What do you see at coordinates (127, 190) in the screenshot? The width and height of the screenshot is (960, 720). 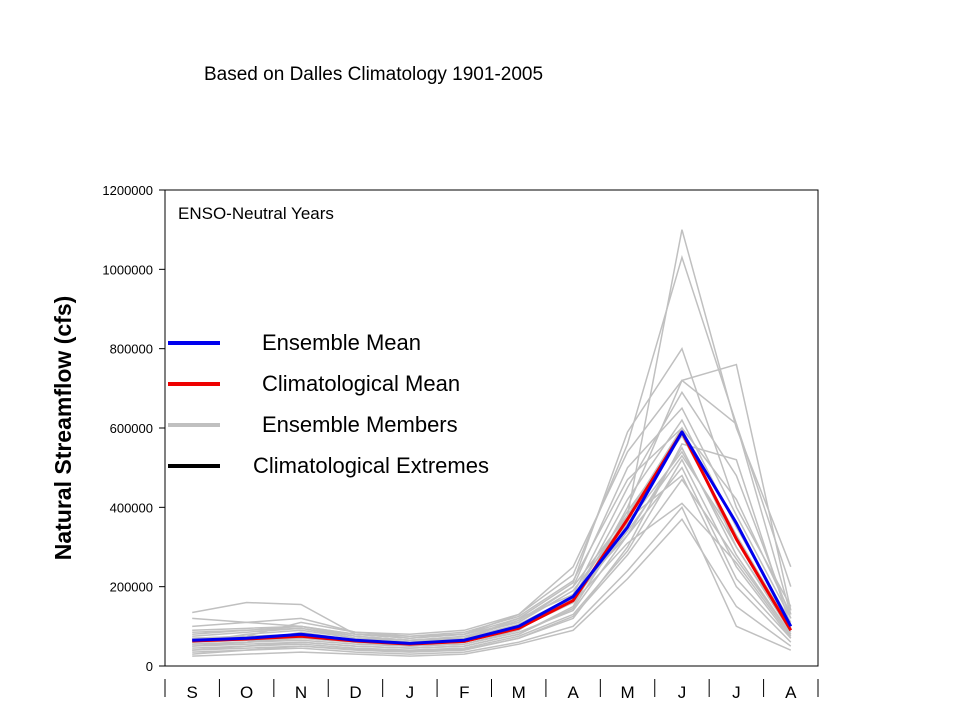 I see `y-tick-label: 1200000` at bounding box center [127, 190].